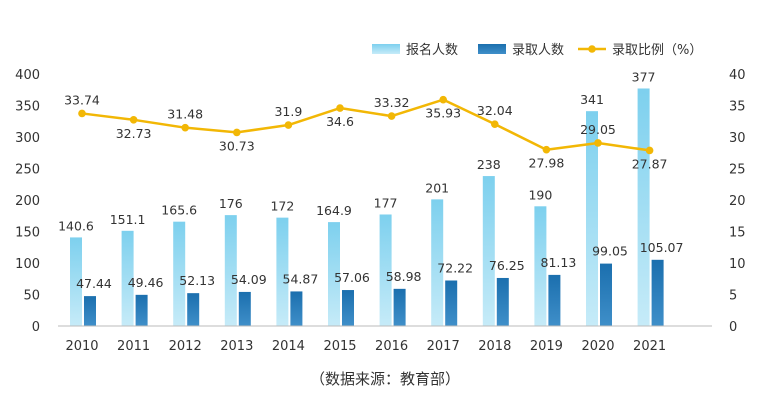  Describe the element at coordinates (443, 113) in the screenshot. I see `label-ratio: 35.93` at that location.